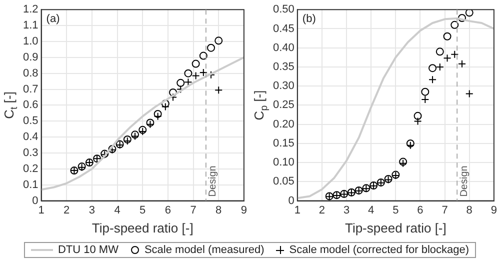 The height and width of the screenshot is (267, 500). Describe the element at coordinates (30, 73) in the screenshot. I see `y-tick-label: 0.8` at that location.